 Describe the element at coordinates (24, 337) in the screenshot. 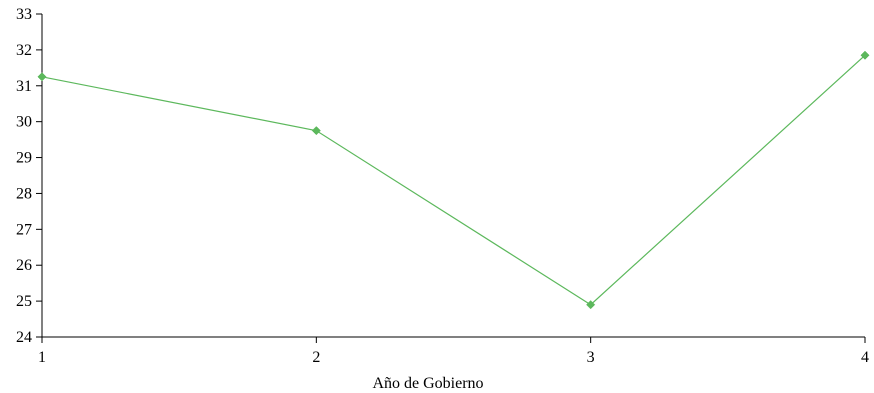

I see `y-tick-label: 24` at that location.